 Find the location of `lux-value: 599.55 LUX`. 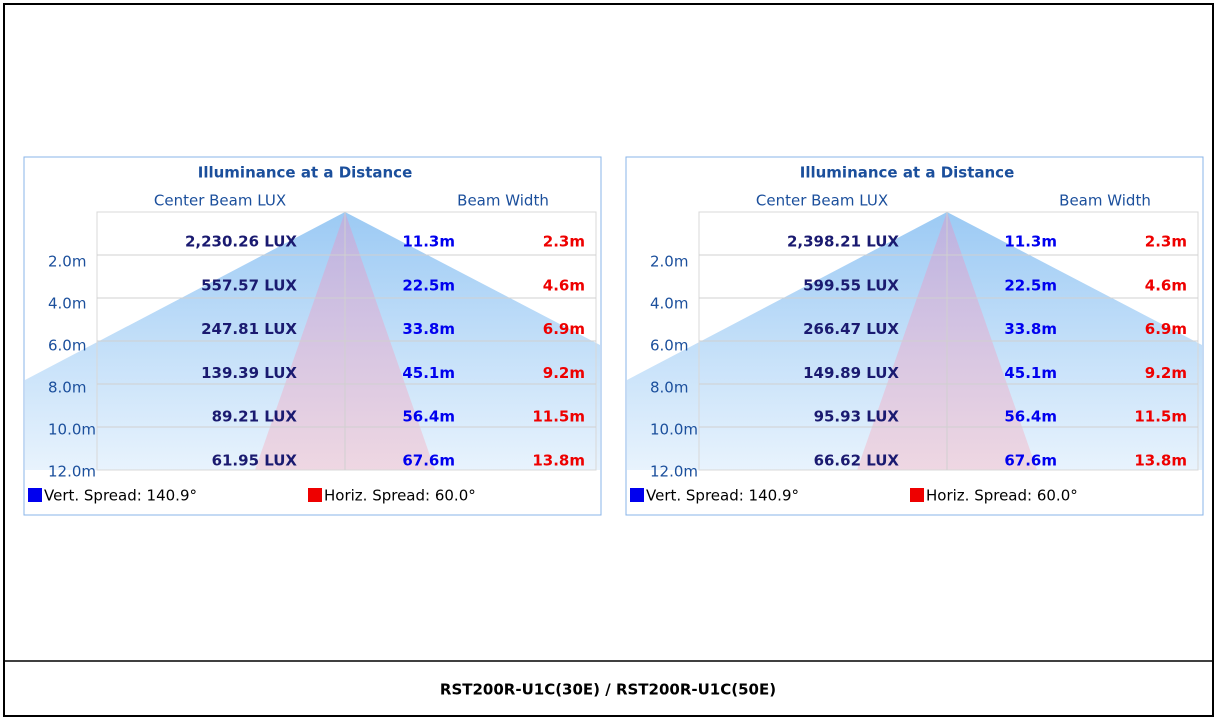

lux-value: 599.55 LUX is located at coordinates (851, 285).